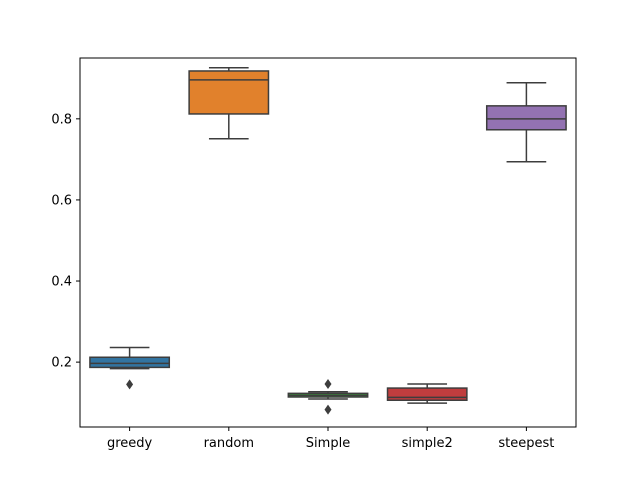  Describe the element at coordinates (328, 397) in the screenshot. I see `box-Simple` at that location.